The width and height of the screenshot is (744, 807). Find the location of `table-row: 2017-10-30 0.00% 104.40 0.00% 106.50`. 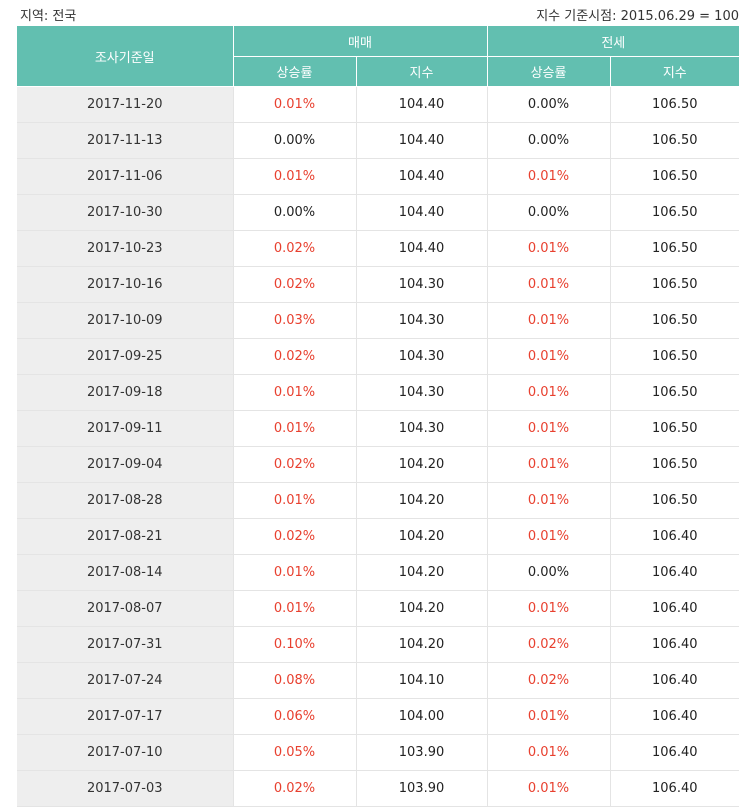

table-row: 2017-10-30 0.00% 104.40 0.00% 106.50 is located at coordinates (378, 212).